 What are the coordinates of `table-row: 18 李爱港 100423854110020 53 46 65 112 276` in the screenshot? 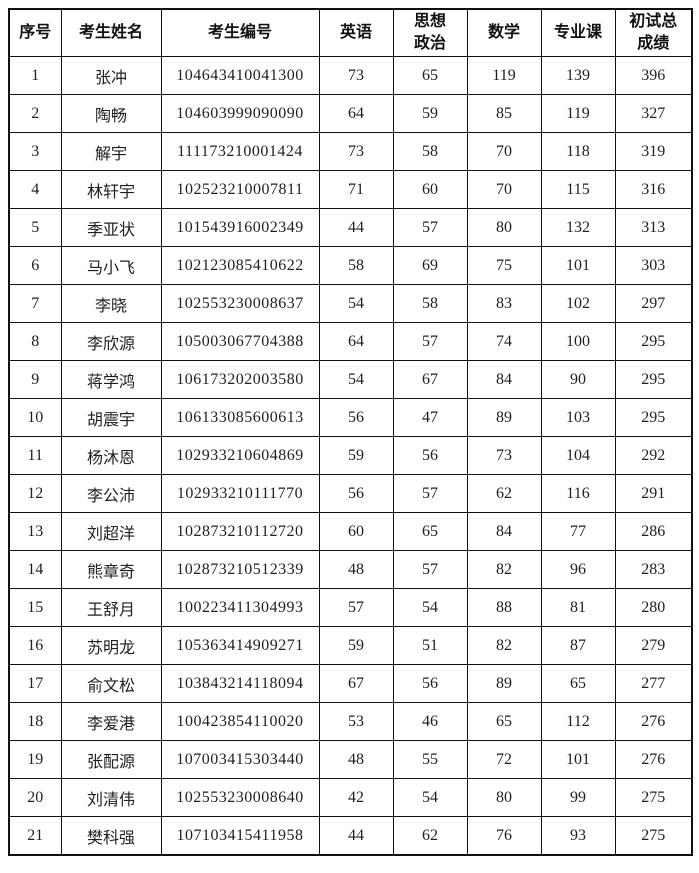 It's located at (350, 721).